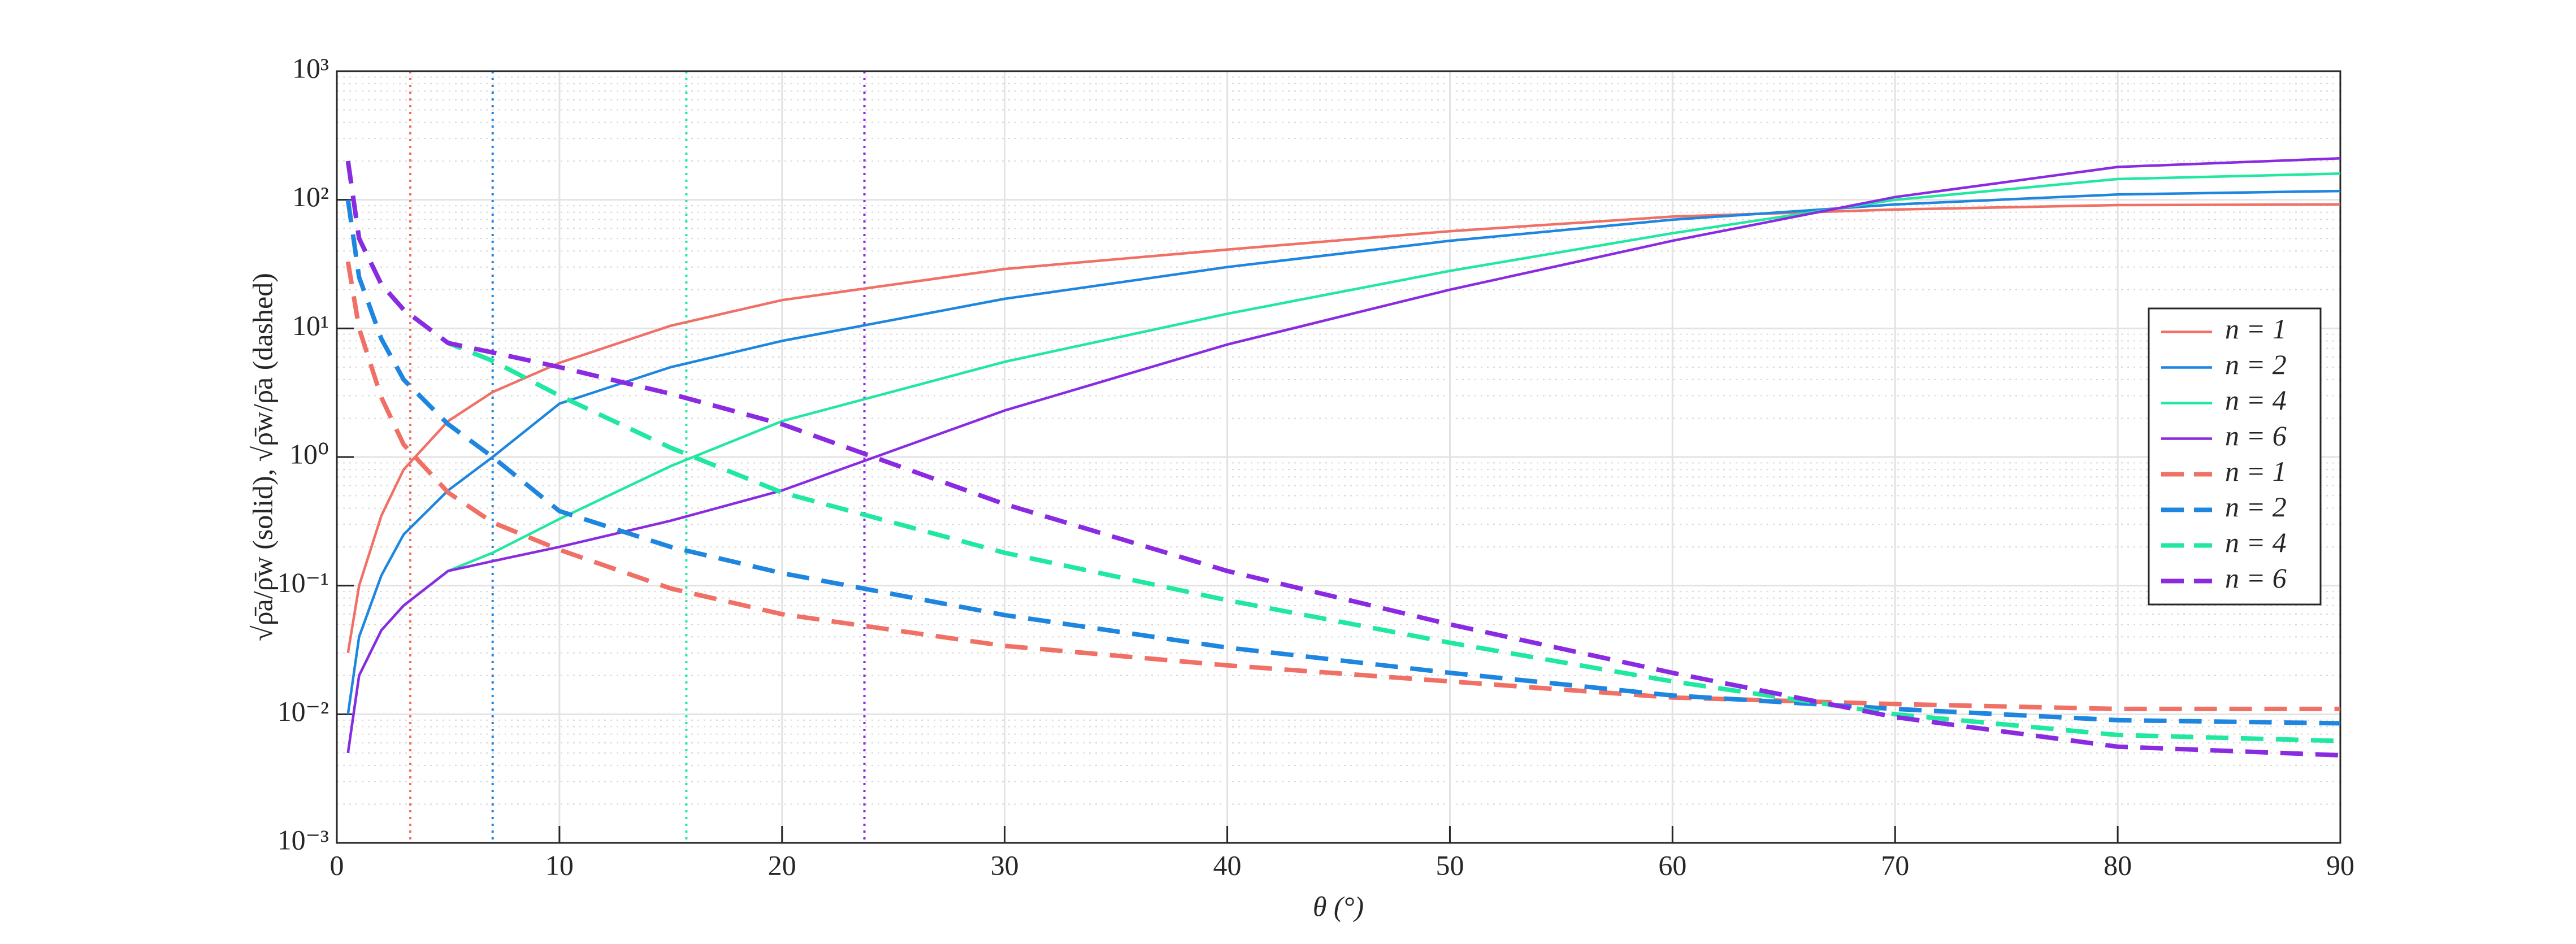 Image resolution: width=2576 pixels, height=944 pixels. I want to click on x-tick-label: 20, so click(782, 865).